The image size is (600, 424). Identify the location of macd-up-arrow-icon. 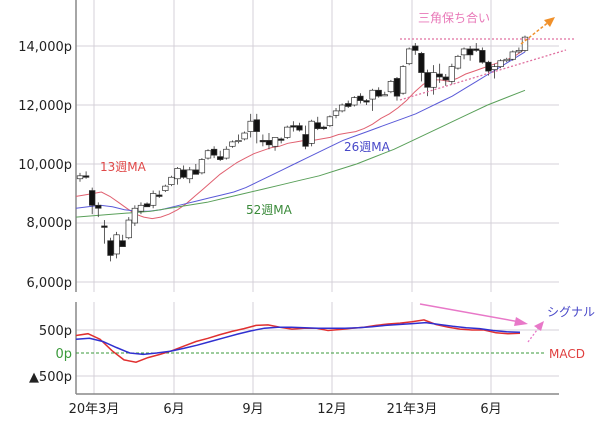
(535, 332).